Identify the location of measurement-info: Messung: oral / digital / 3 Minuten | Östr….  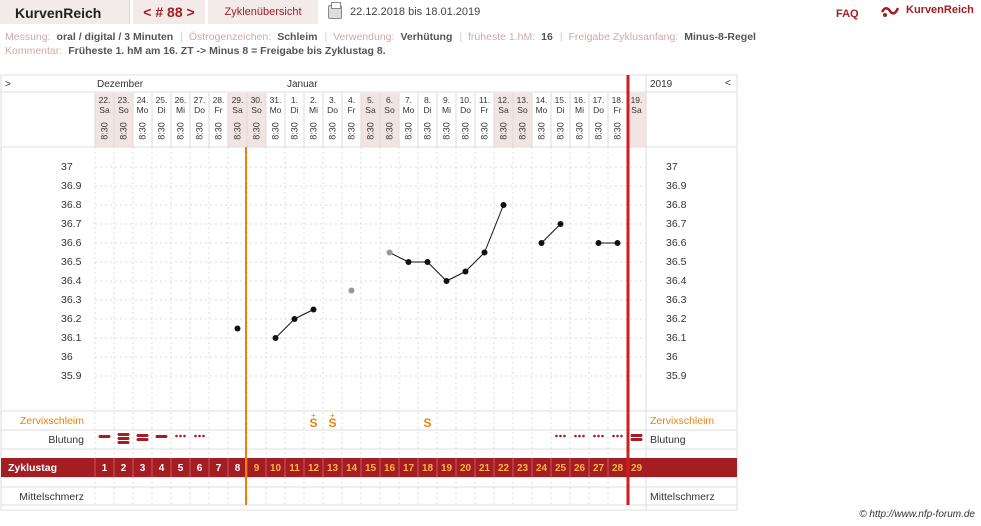
(380, 37).